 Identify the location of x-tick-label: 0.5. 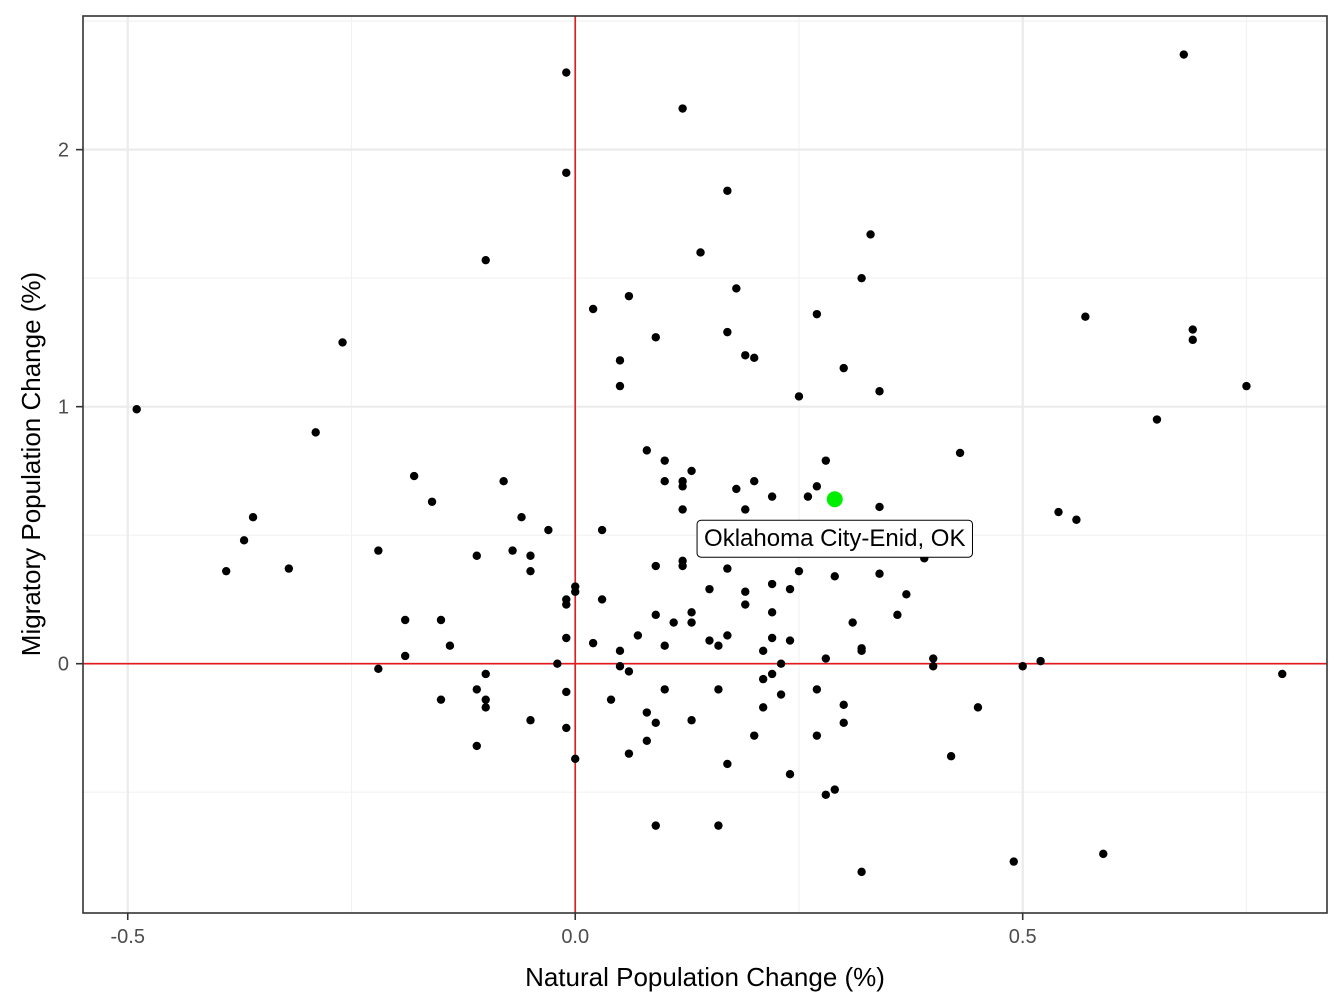
(1023, 937).